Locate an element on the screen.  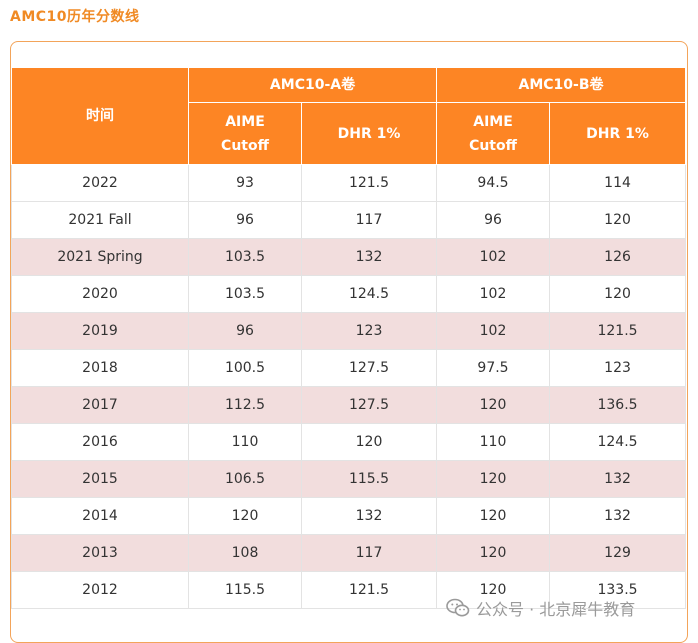
table-row: 2021 Spring 103.5 132 102 126 is located at coordinates (349, 257).